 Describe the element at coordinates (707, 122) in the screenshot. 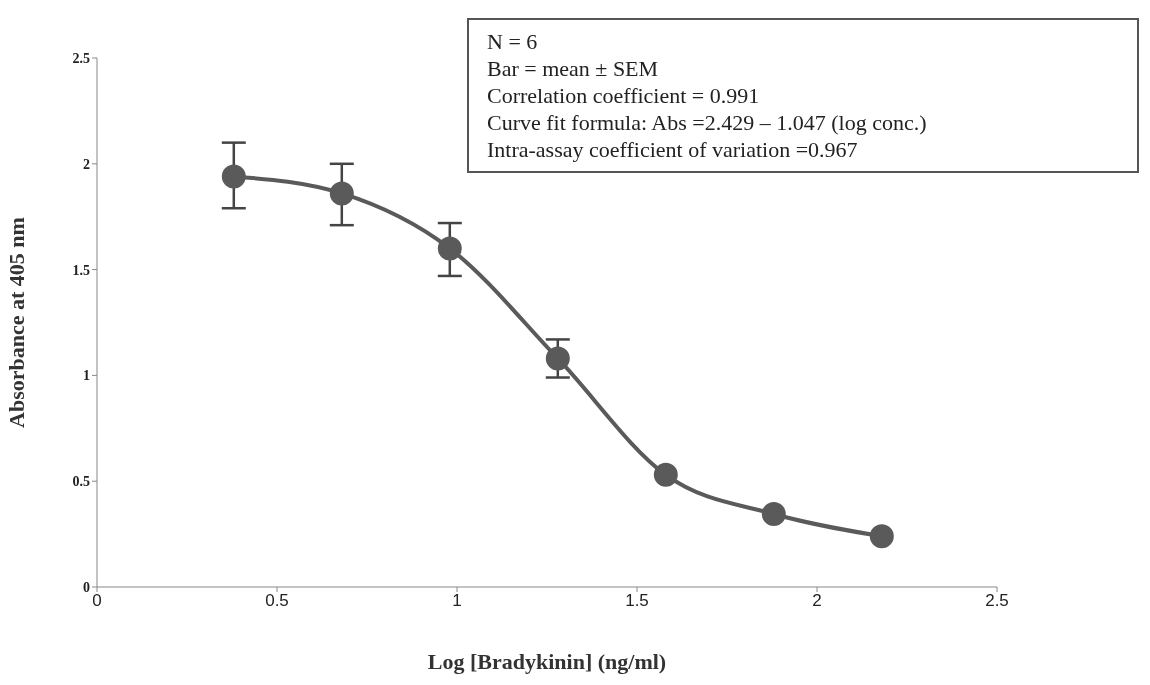

I see `annotation: Curve fit formula: Abs =2.429 – 1.047 (log conc.)` at that location.